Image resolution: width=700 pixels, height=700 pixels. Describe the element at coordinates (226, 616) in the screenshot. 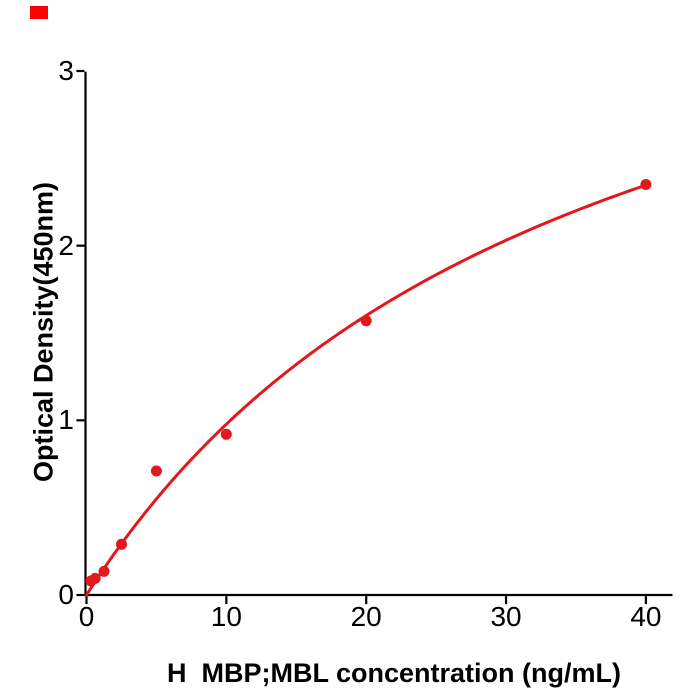

I see `x-tick-label: 10` at that location.